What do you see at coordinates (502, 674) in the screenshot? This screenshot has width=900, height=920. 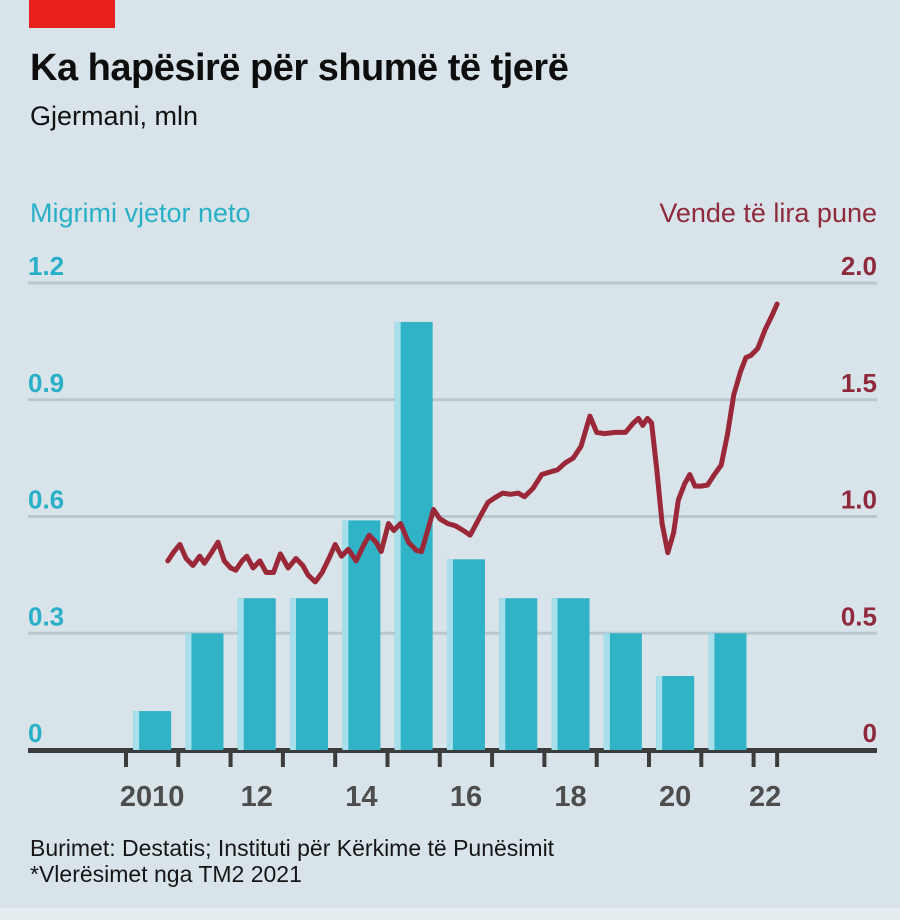 I see `bar-highlight-2017` at bounding box center [502, 674].